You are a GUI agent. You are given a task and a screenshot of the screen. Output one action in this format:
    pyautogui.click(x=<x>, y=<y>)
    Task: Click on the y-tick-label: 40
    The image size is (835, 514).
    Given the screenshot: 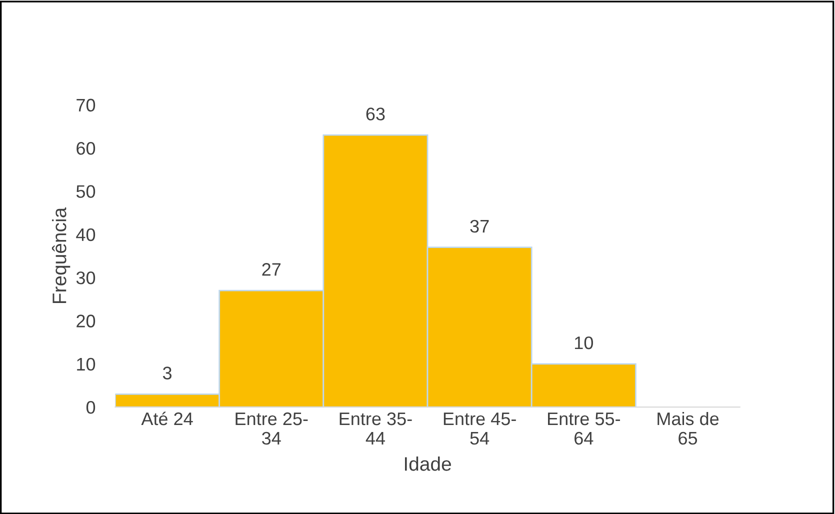 What is the action you would take?
    pyautogui.click(x=86, y=235)
    